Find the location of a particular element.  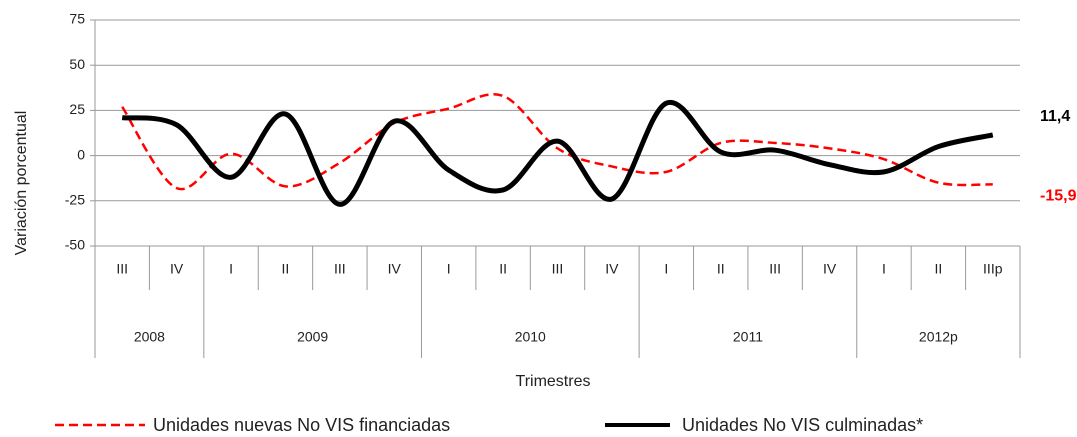

y-axis-label: Variación porcentual is located at coordinates (21, 183).